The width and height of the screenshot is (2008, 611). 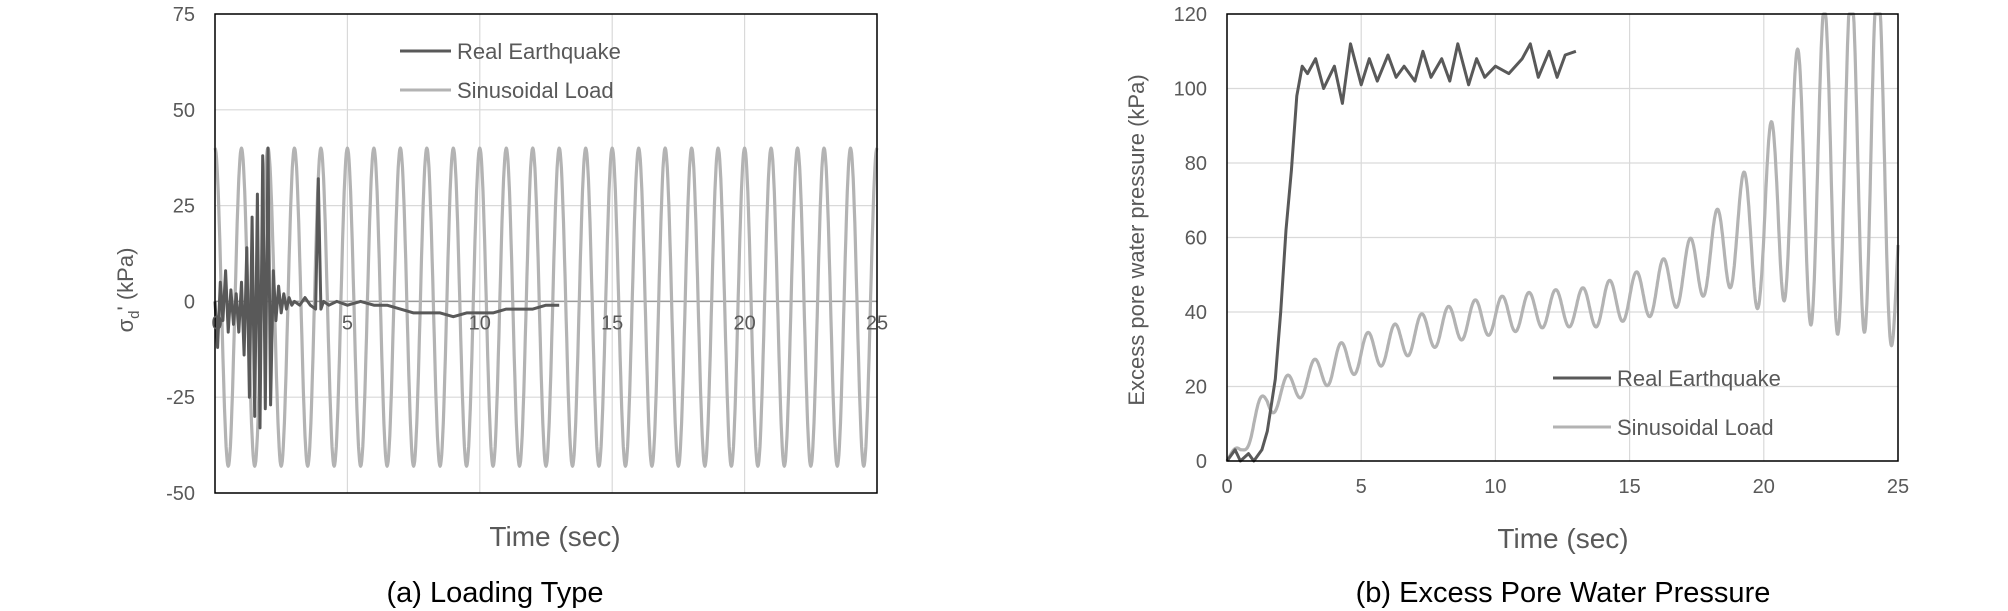 I want to click on y-axis-title-subscript: d, so click(x=134, y=314).